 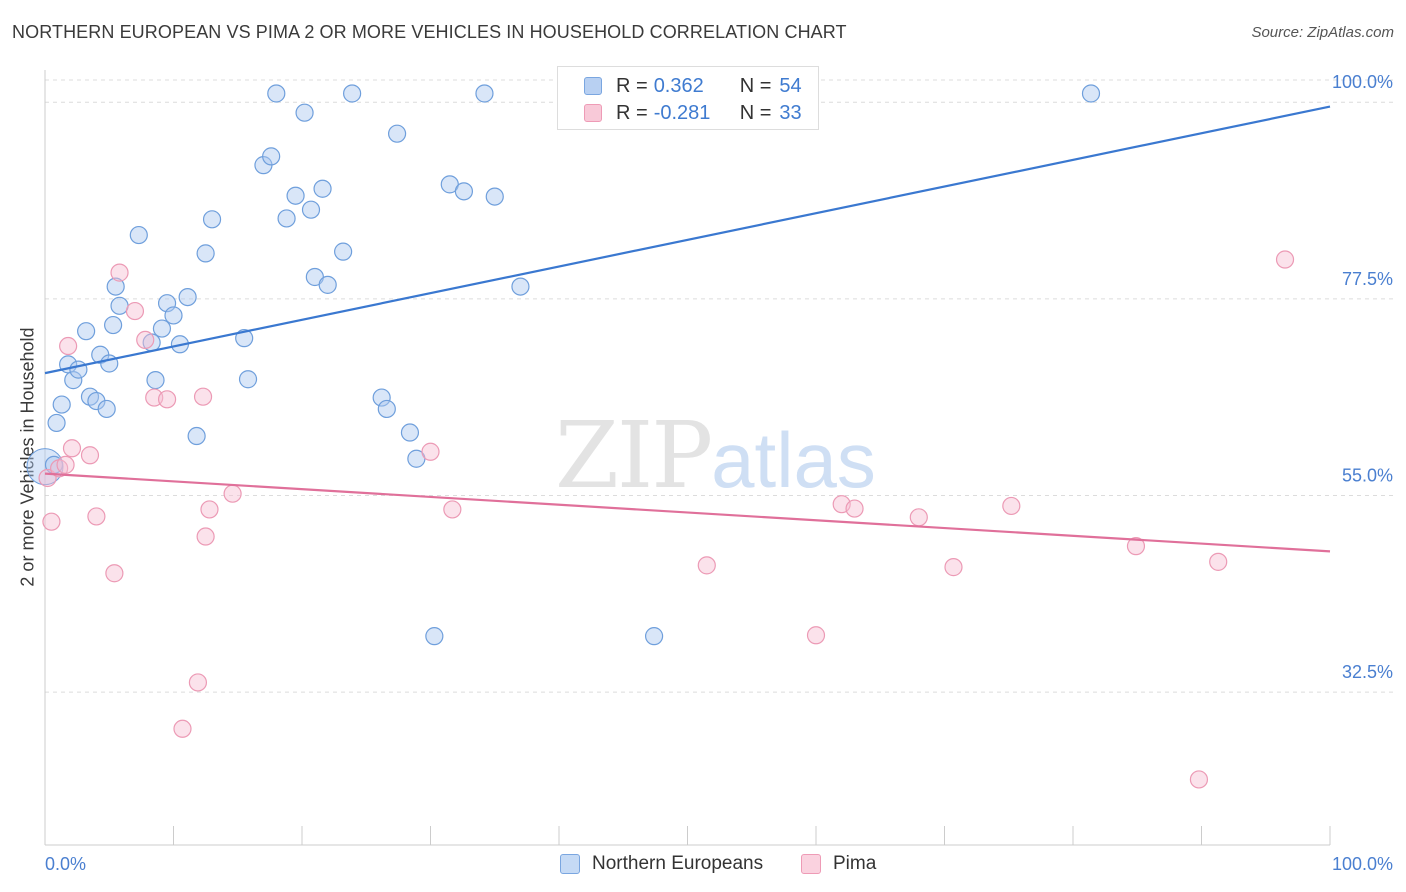 What do you see at coordinates (1362, 82) in the screenshot?
I see `y-tick-label: 100.0%` at bounding box center [1362, 82].